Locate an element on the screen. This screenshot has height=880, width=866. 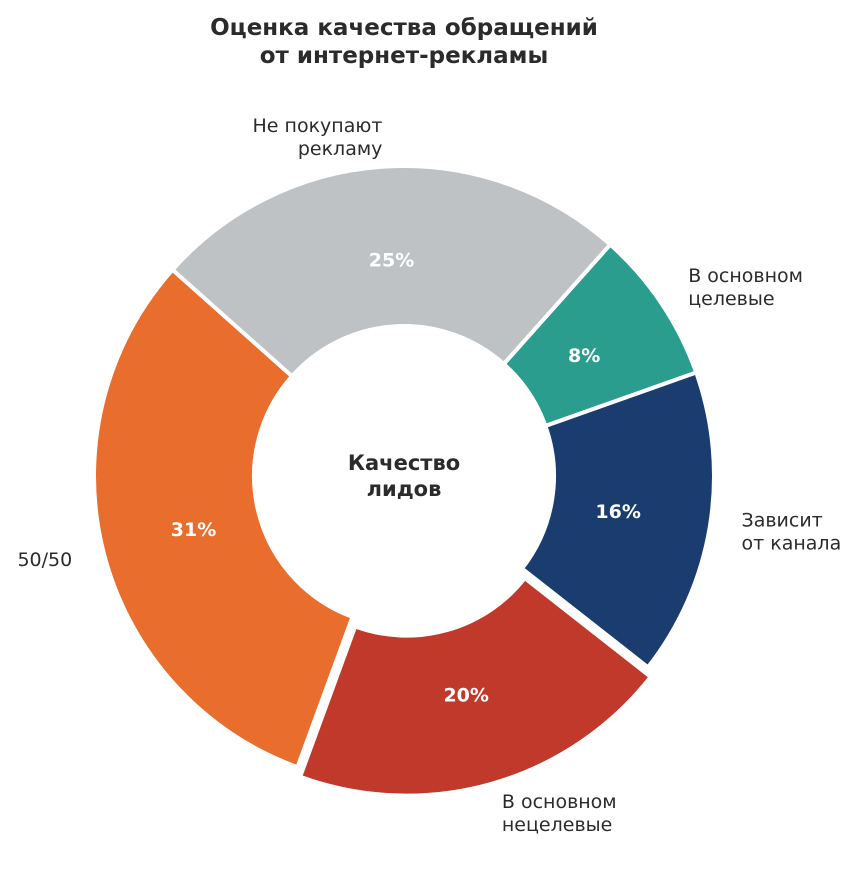
slice-label-3-line-0: 50/50 is located at coordinates (44, 560).